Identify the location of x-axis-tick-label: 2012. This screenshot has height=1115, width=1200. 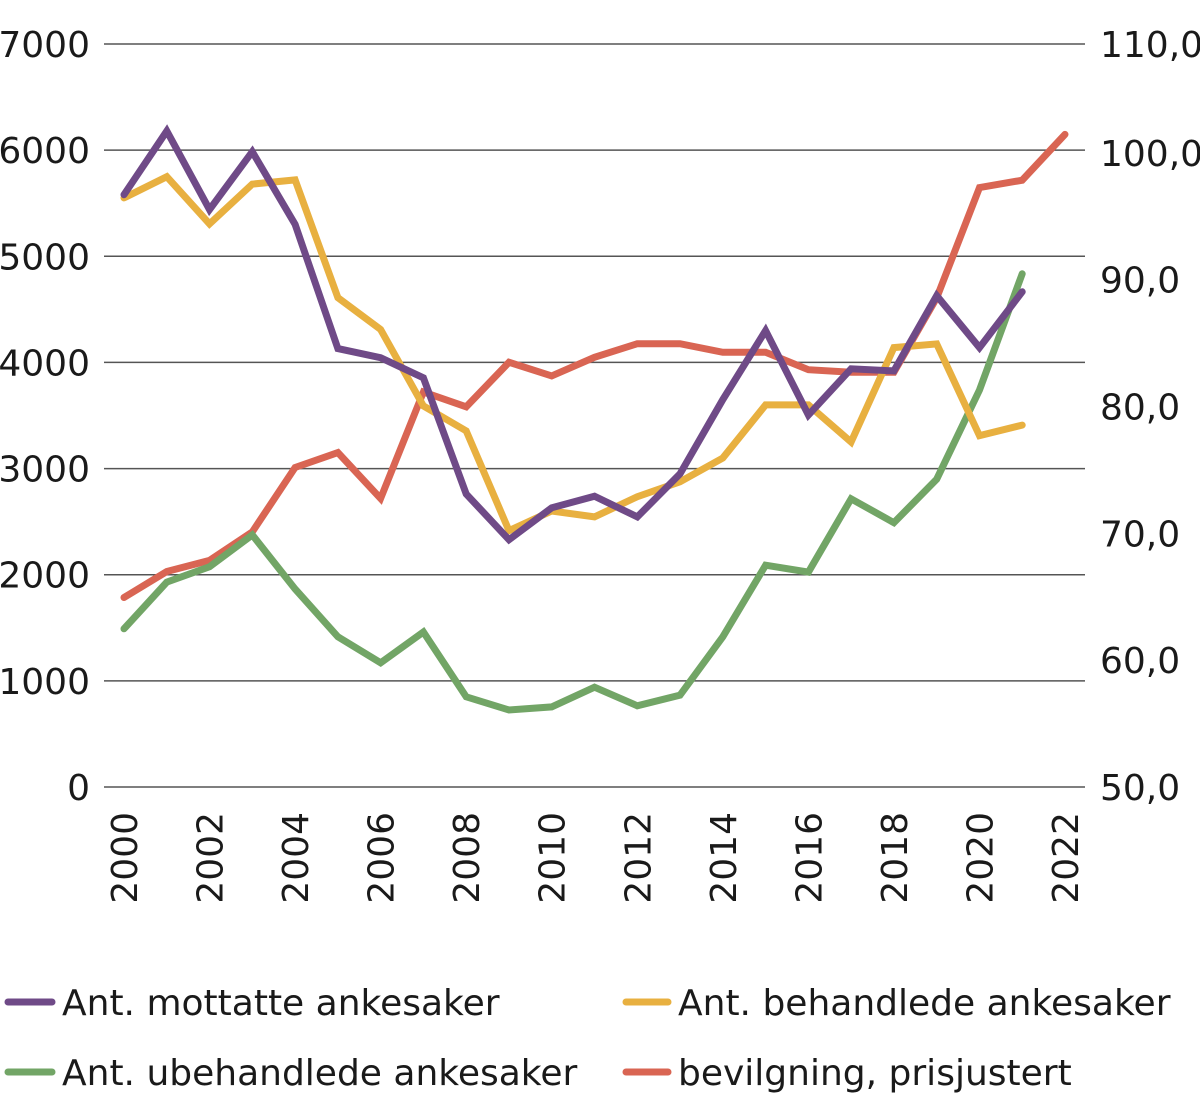
(638, 858).